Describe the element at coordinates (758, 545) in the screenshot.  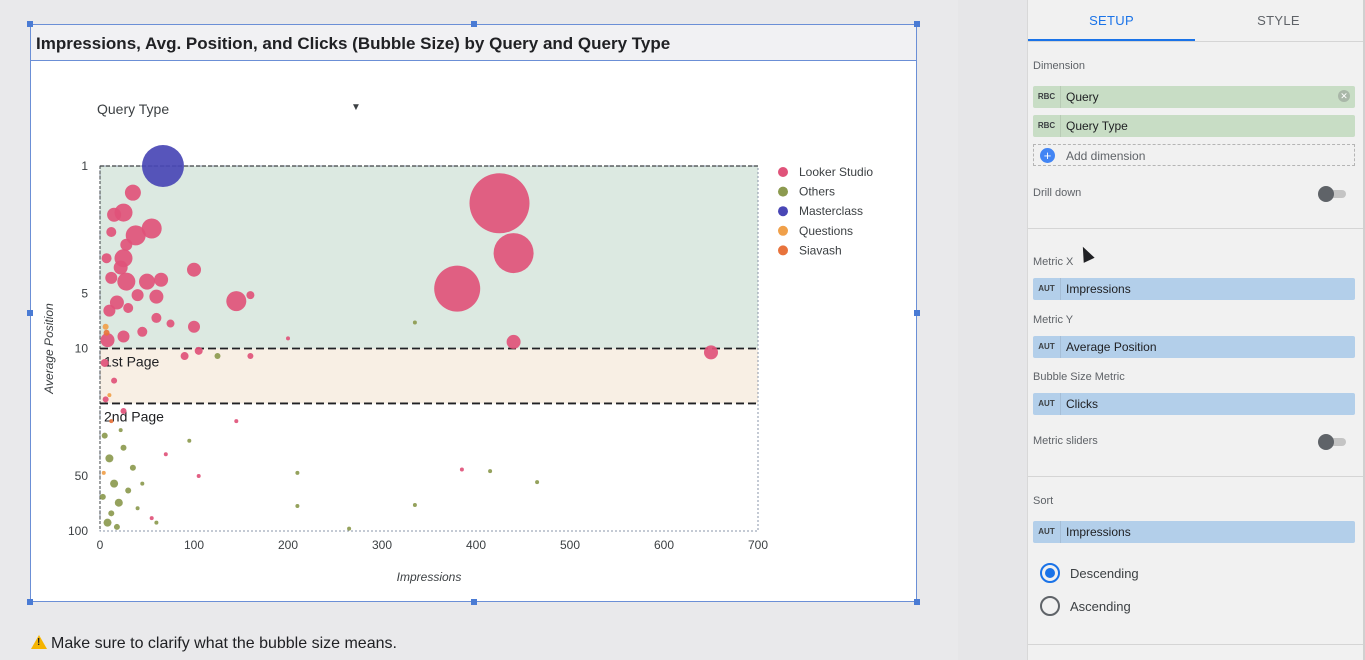
I see `x-tick-label: 700` at that location.